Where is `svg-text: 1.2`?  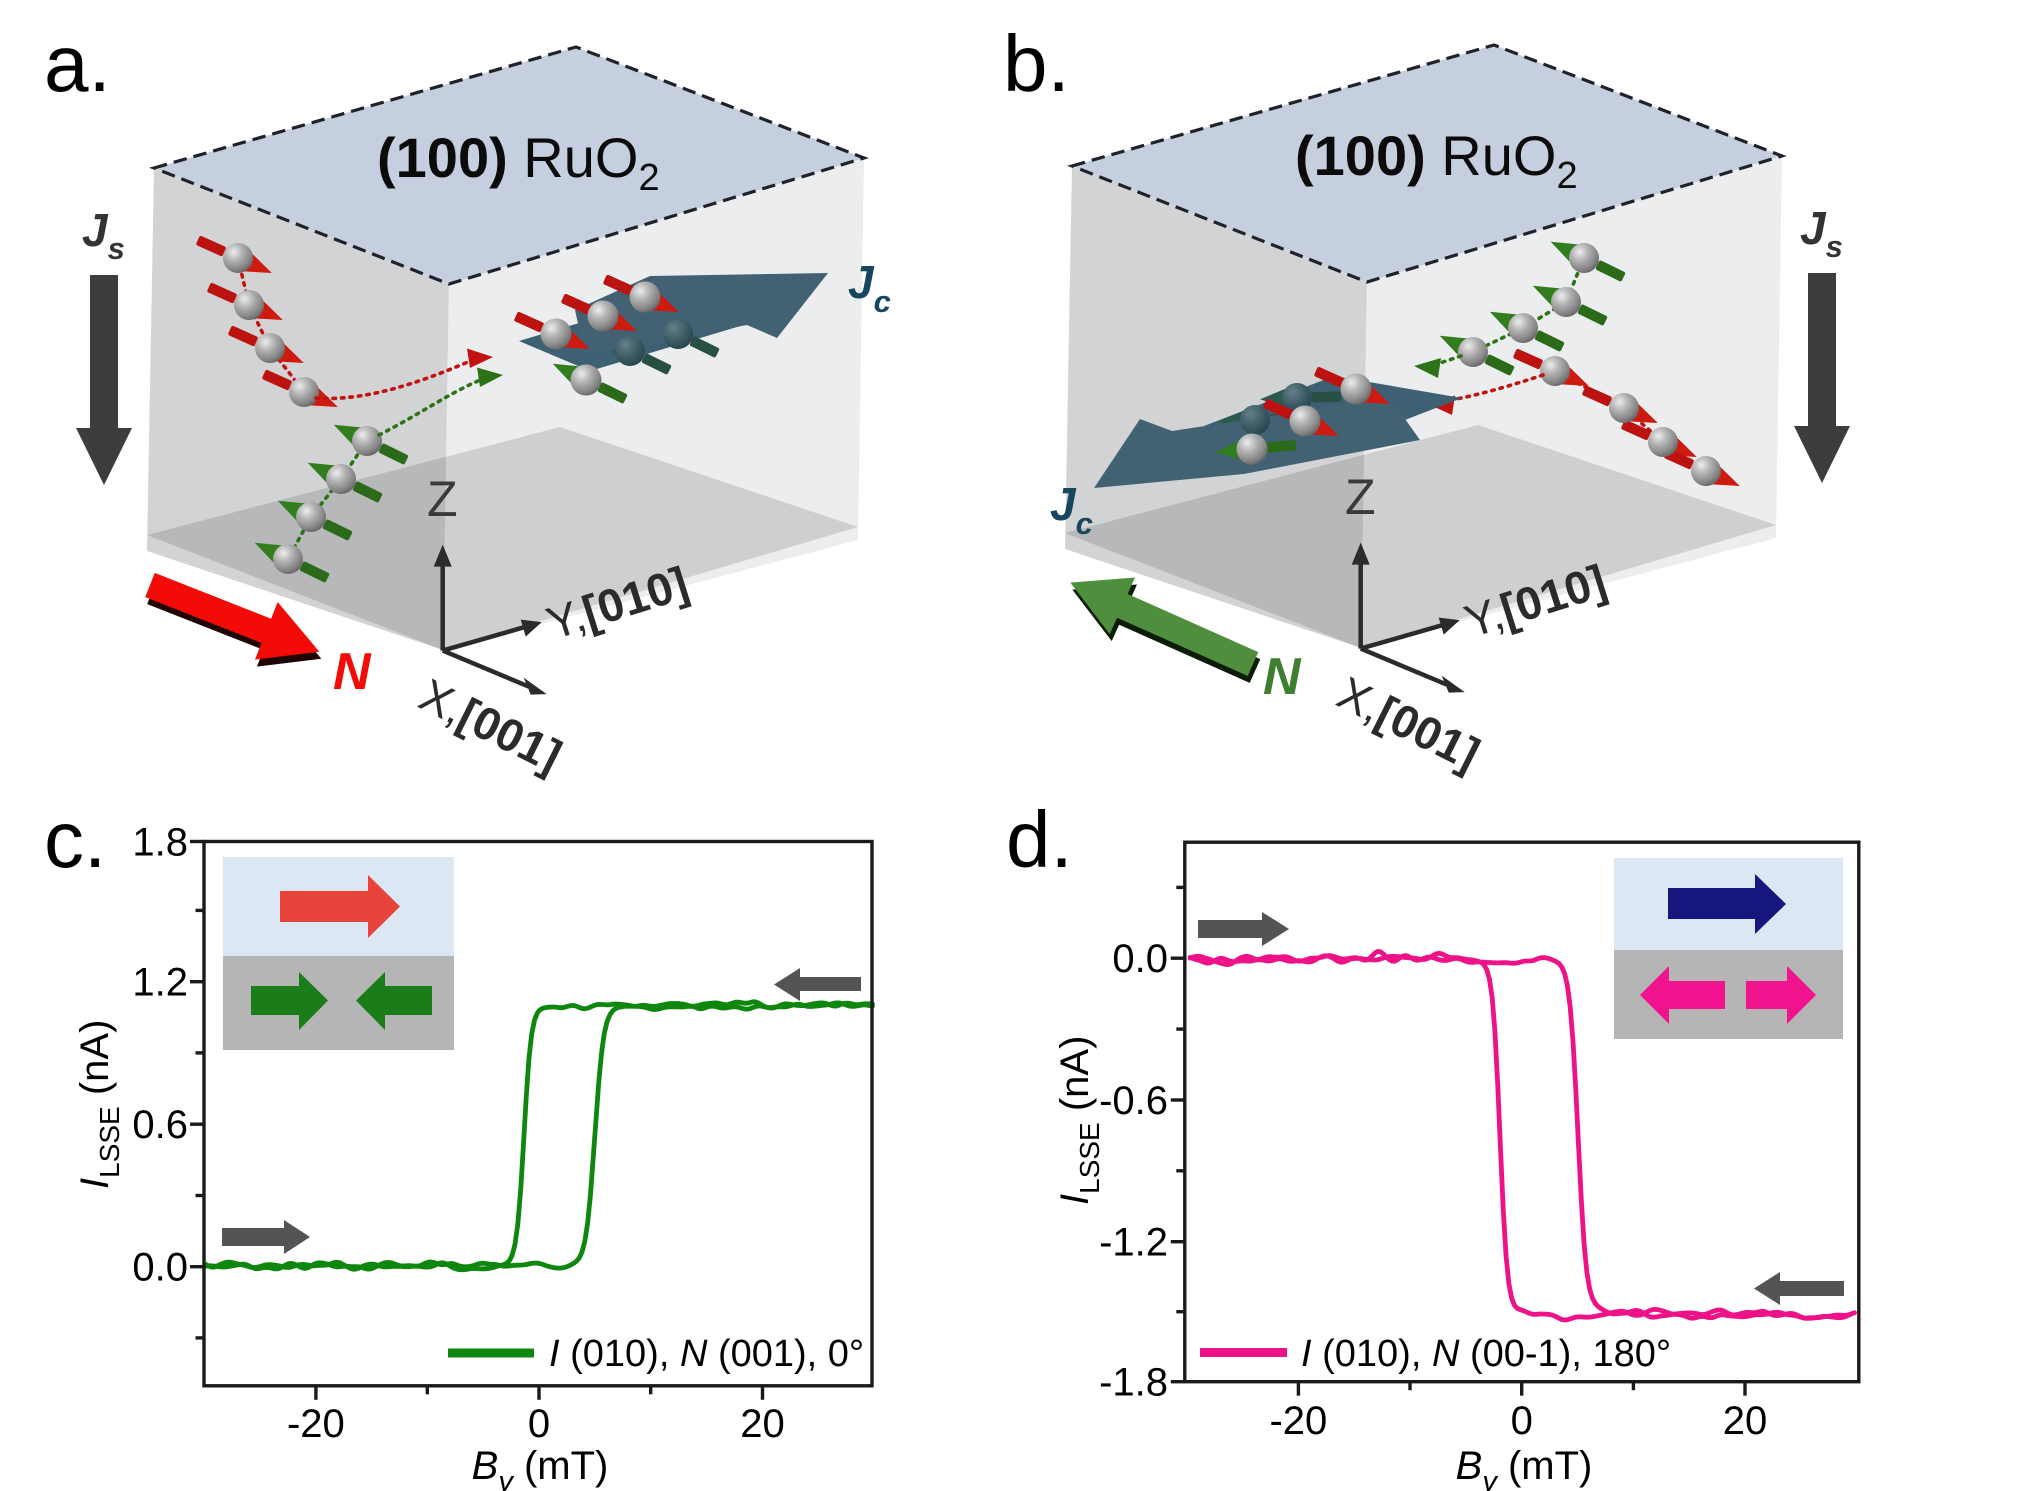
svg-text: 1.2 is located at coordinates (160, 983).